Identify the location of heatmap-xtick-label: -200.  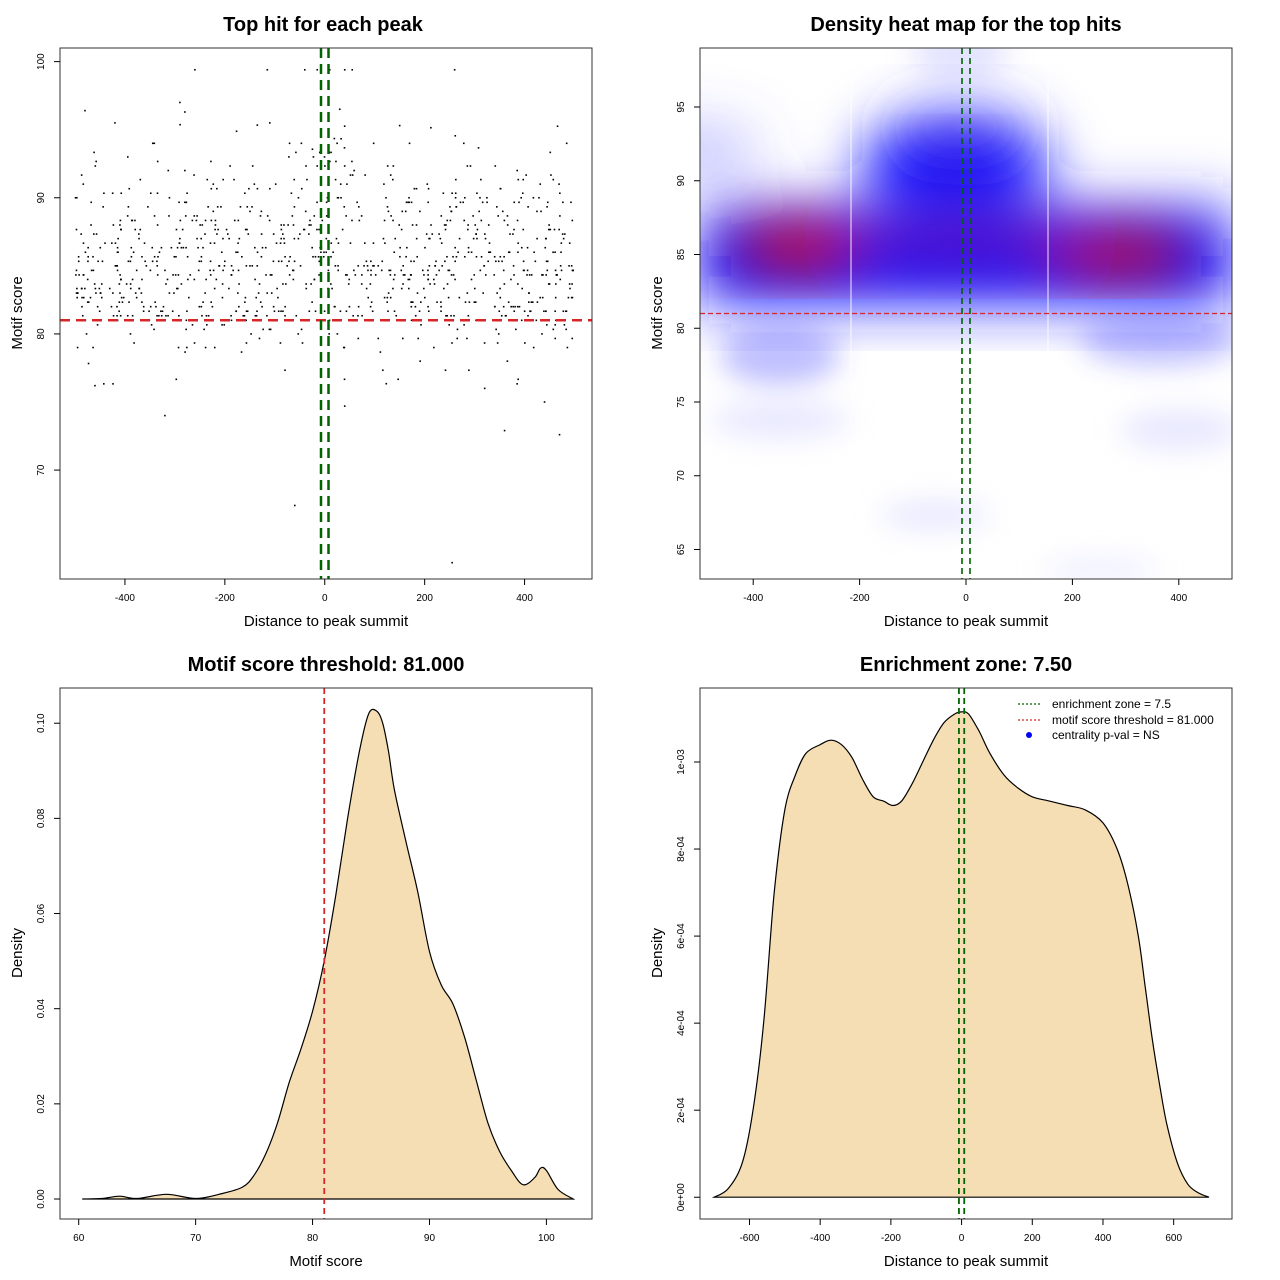
(860, 598).